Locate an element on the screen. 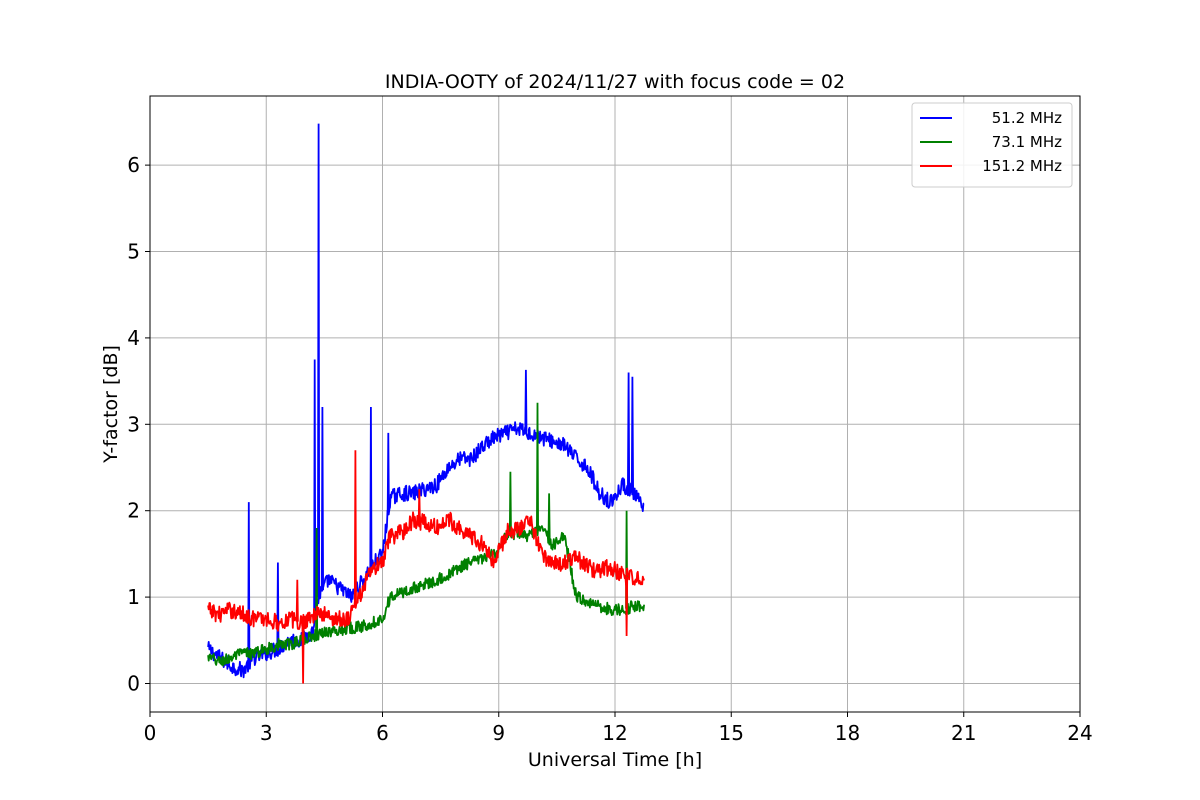 The width and height of the screenshot is (1200, 800). x-axis-label: Universal Time [h] is located at coordinates (615, 760).